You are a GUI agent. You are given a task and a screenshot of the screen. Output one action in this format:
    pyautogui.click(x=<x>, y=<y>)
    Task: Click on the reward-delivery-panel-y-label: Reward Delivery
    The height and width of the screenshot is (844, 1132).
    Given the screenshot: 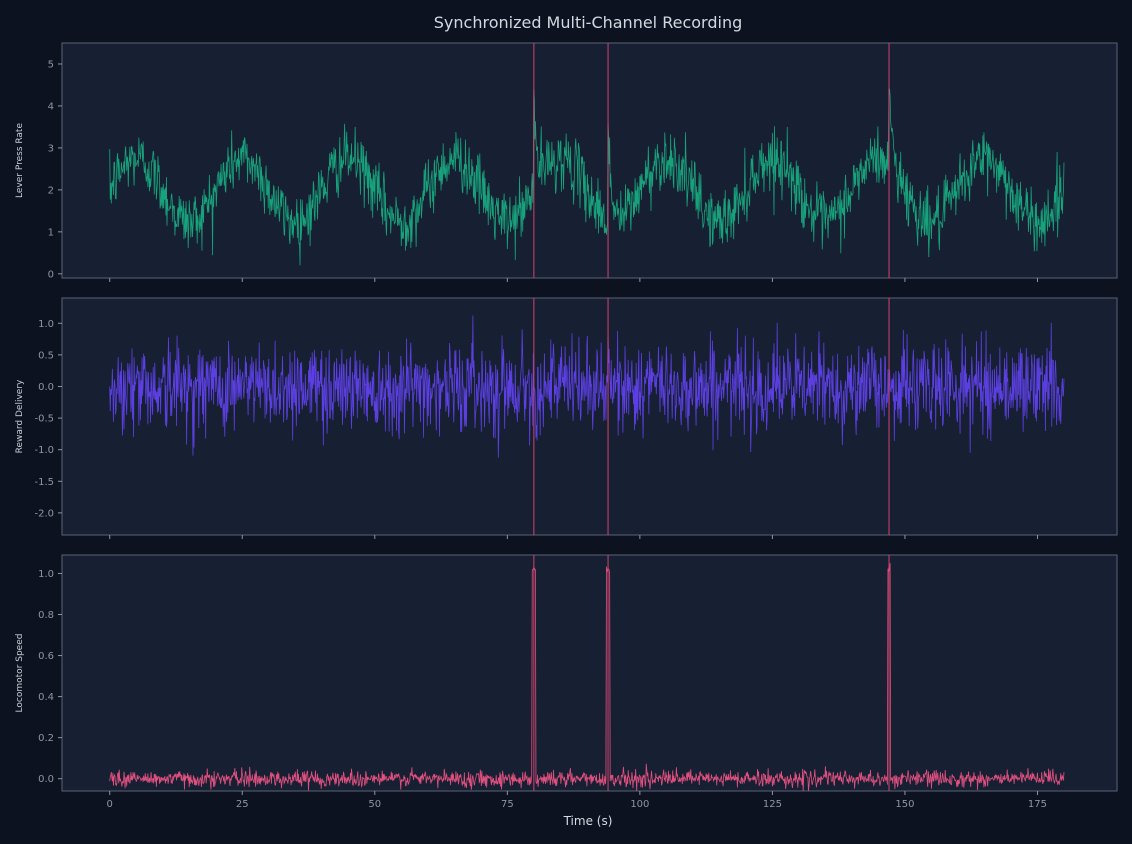 What is the action you would take?
    pyautogui.click(x=20, y=416)
    